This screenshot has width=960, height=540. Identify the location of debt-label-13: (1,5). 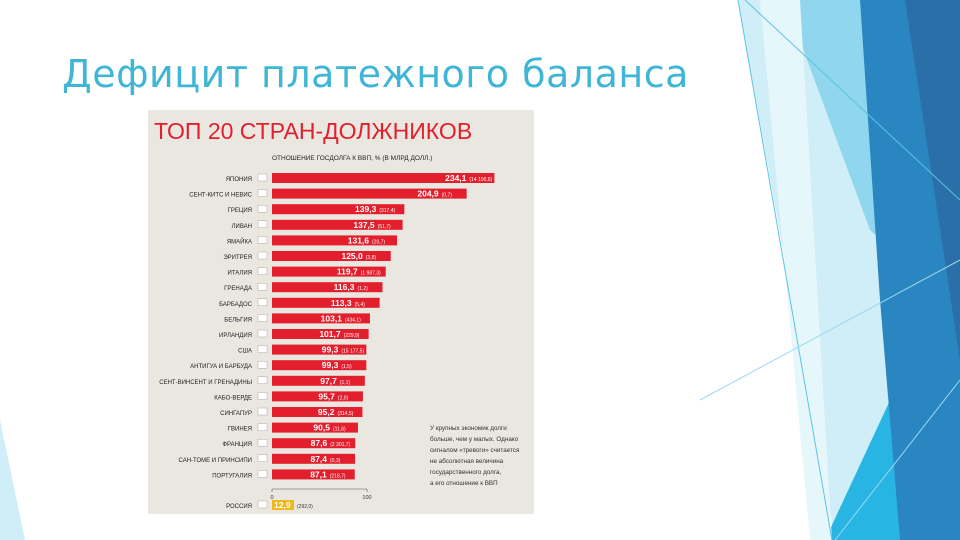
(346, 367).